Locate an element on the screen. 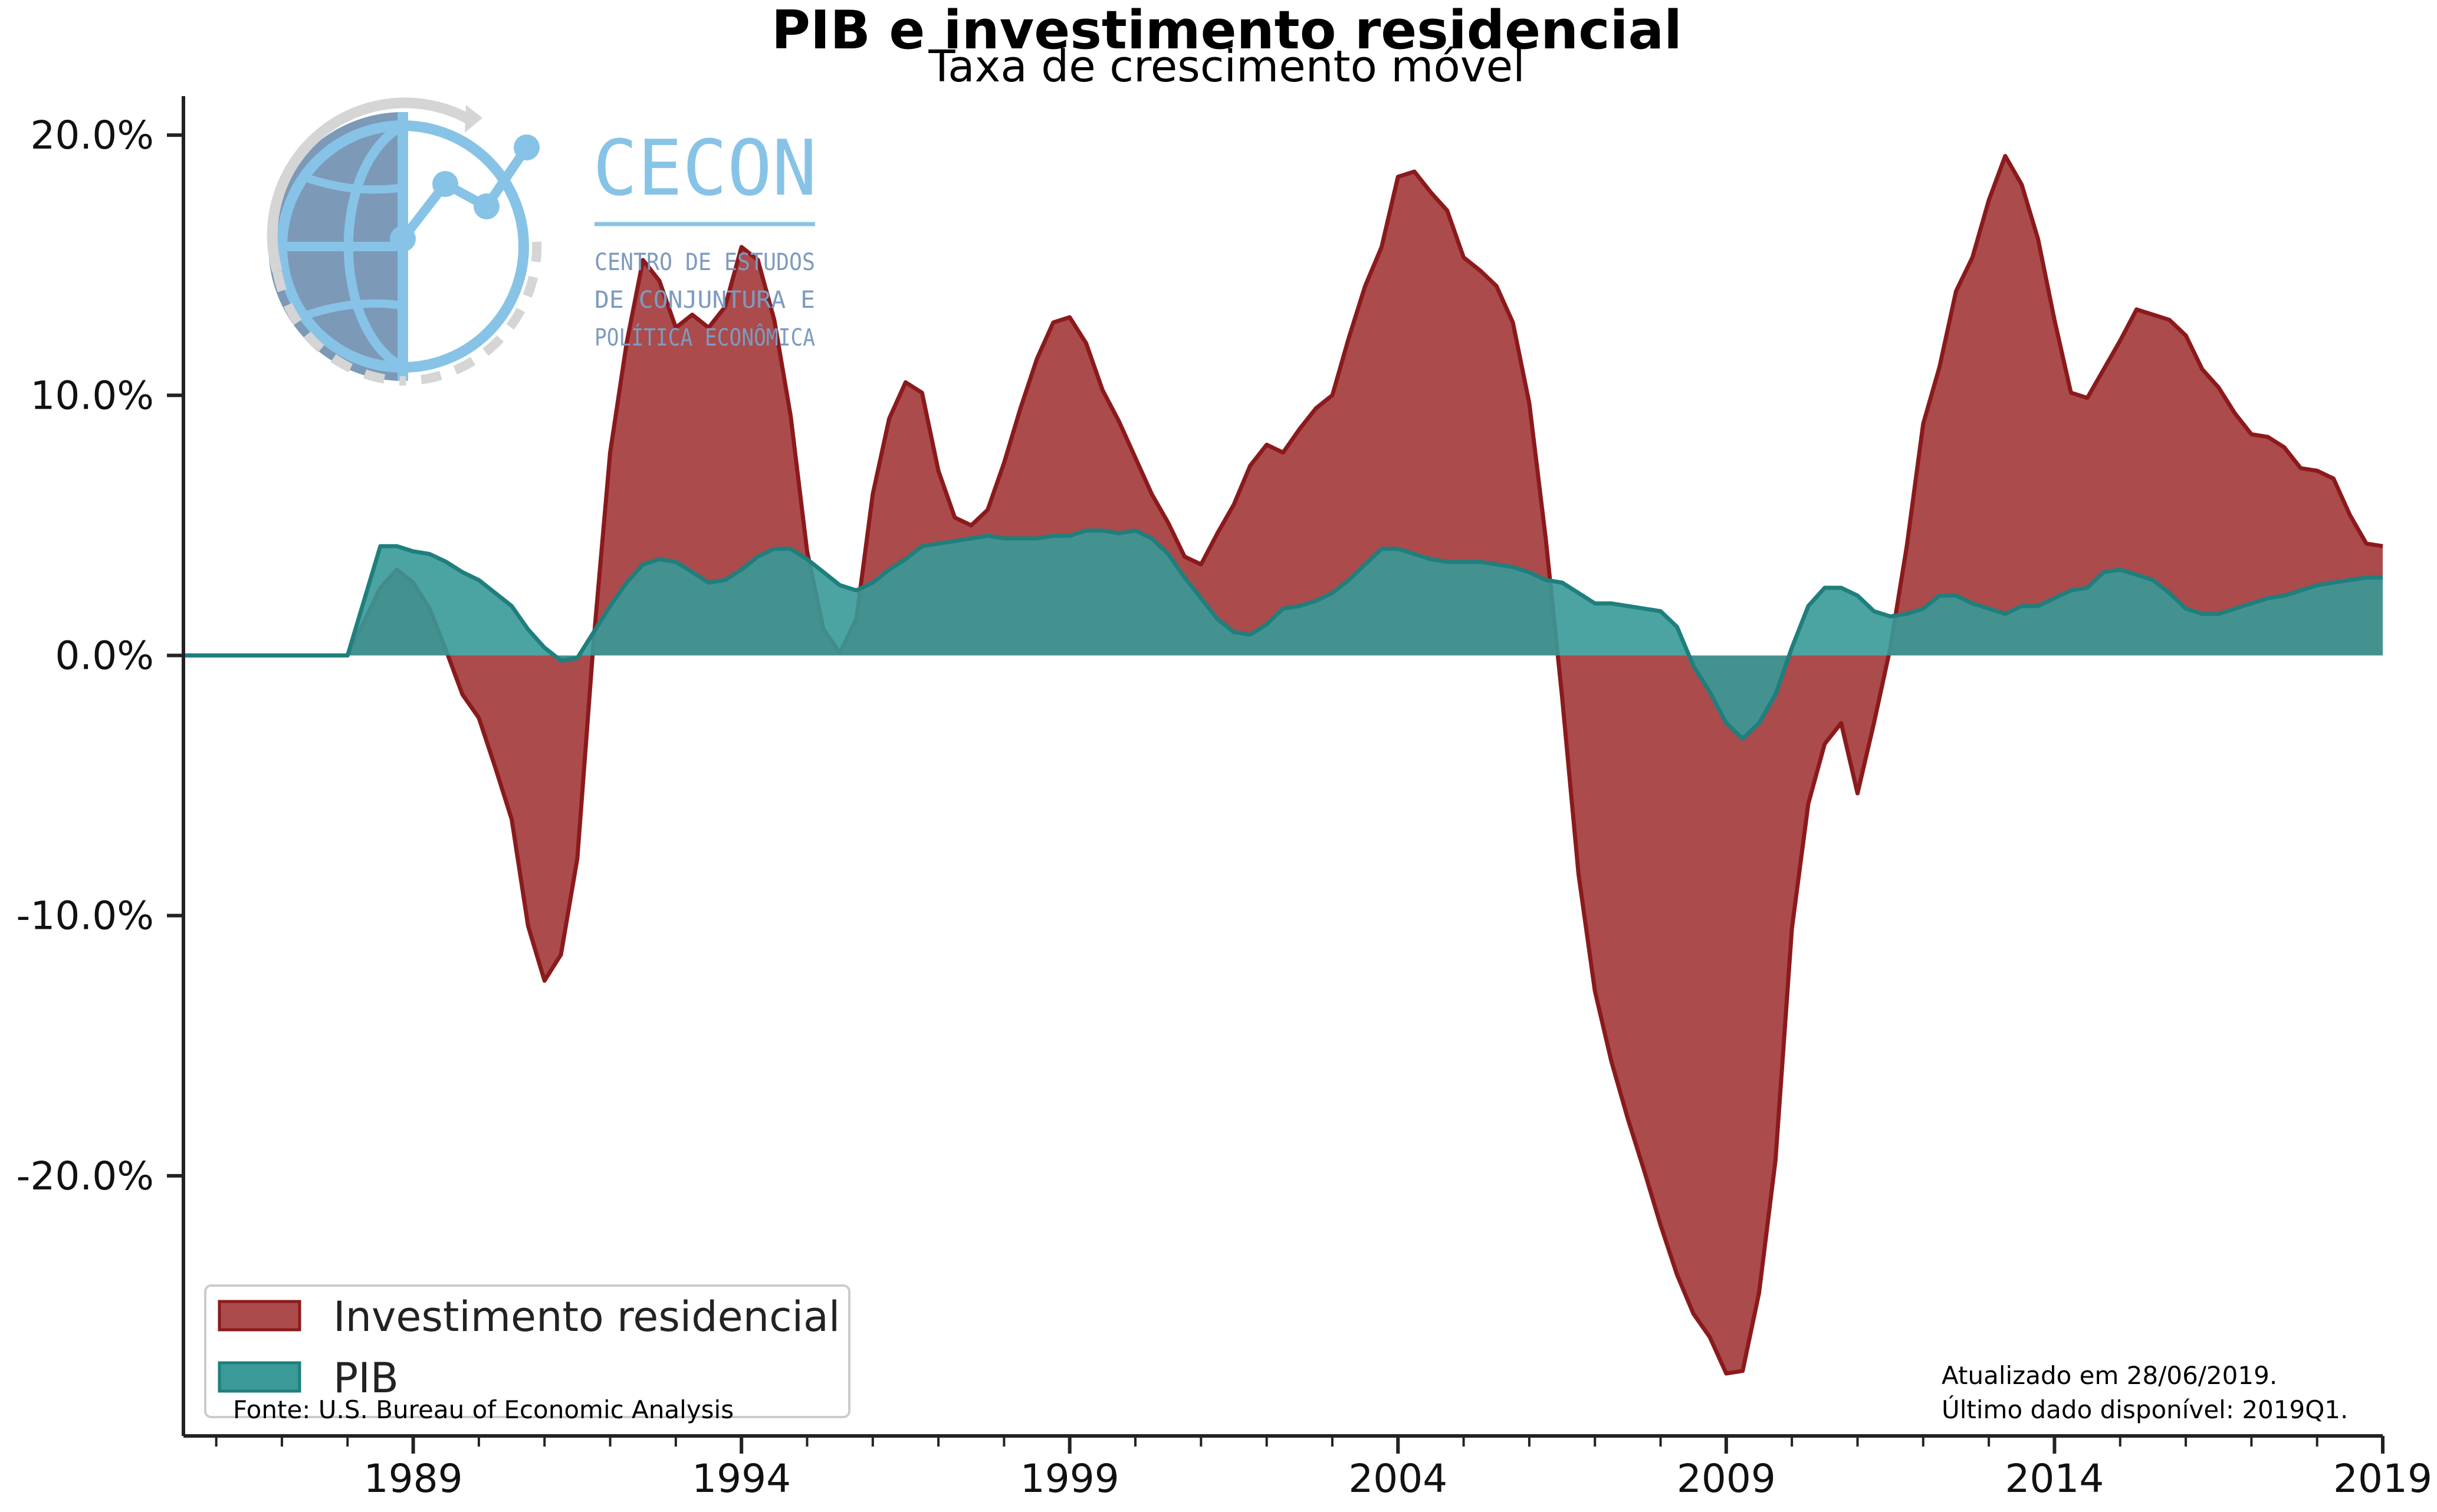  y-tick-label: 10.0% is located at coordinates (92, 396).